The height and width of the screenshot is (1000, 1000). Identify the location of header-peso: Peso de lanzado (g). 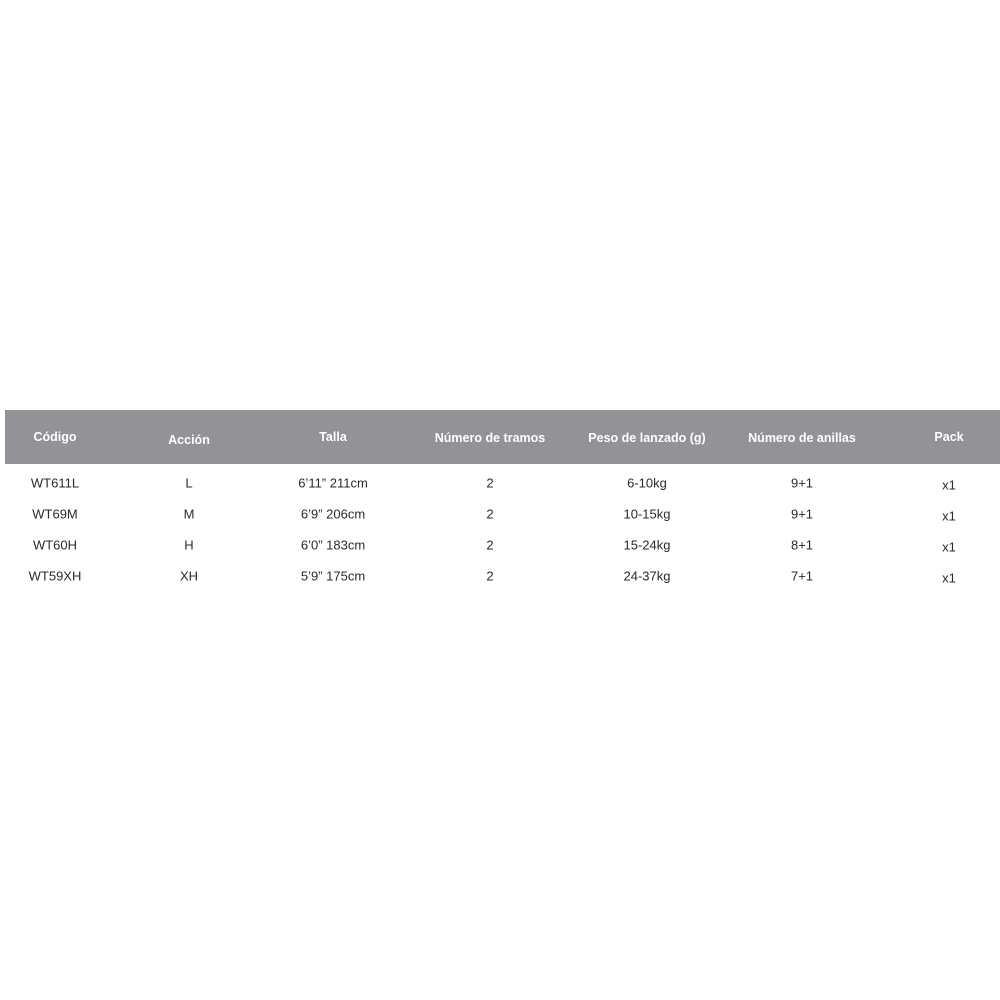
(647, 438).